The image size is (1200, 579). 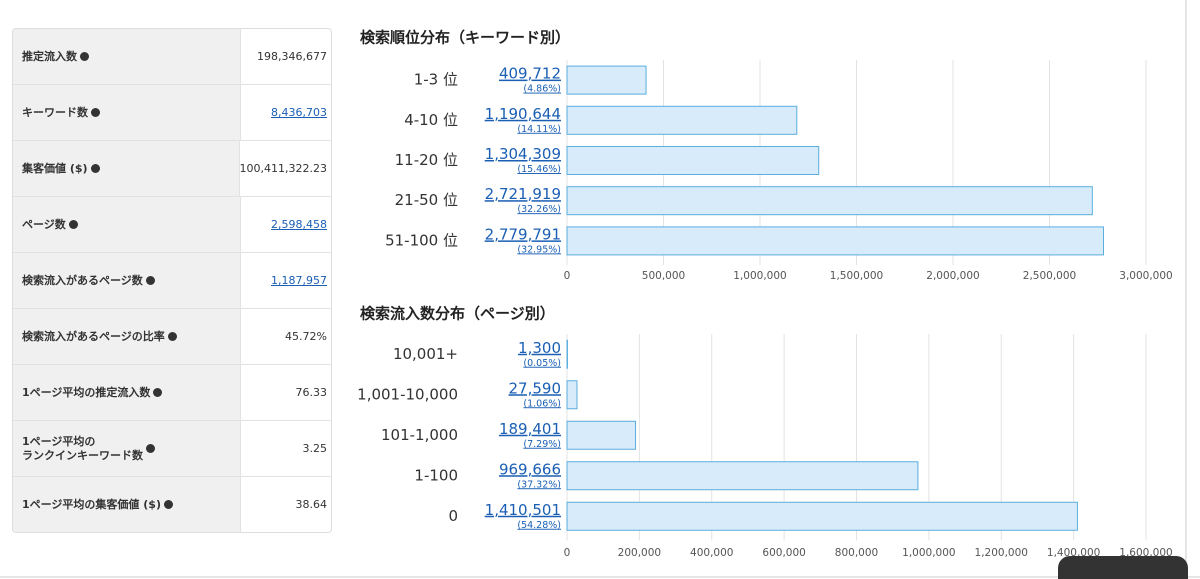 What do you see at coordinates (1145, 276) in the screenshot?
I see `x-tick-label: 3,000,000` at bounding box center [1145, 276].